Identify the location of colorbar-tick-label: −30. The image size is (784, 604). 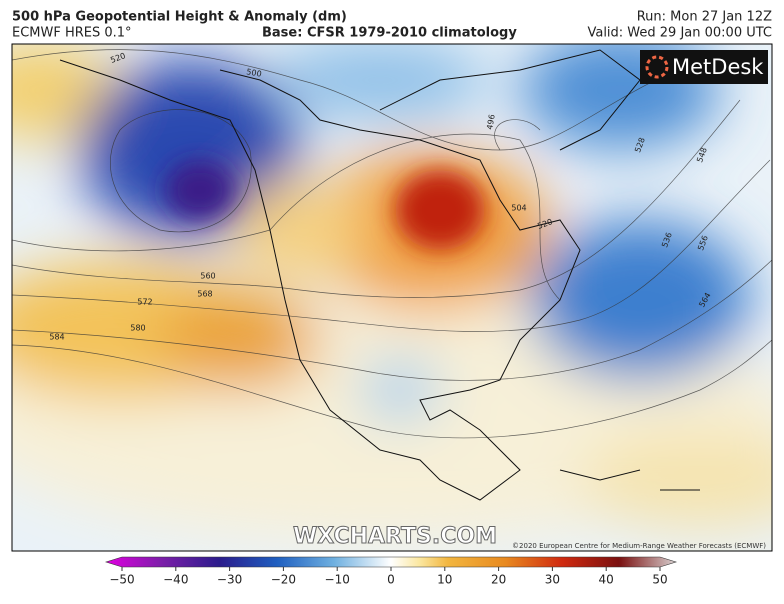
(229, 580).